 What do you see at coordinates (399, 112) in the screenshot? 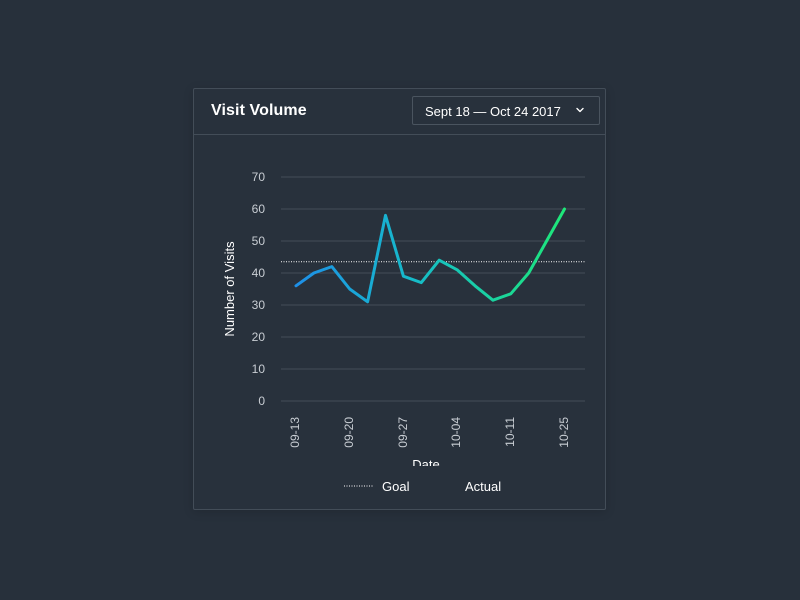
I see `card-header: Visit Volume Sept 18 — Oct 24 2017` at bounding box center [399, 112].